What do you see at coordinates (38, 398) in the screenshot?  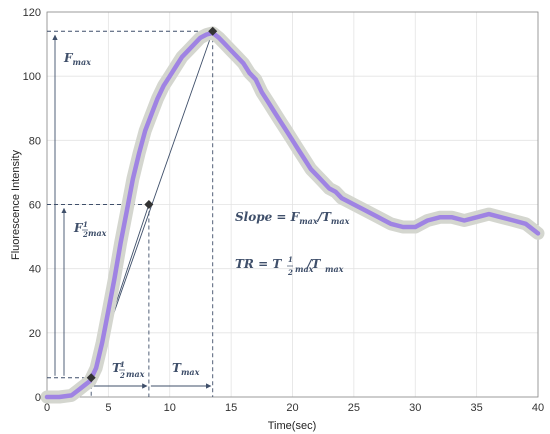 I see `y-tick-label: 0` at bounding box center [38, 398].